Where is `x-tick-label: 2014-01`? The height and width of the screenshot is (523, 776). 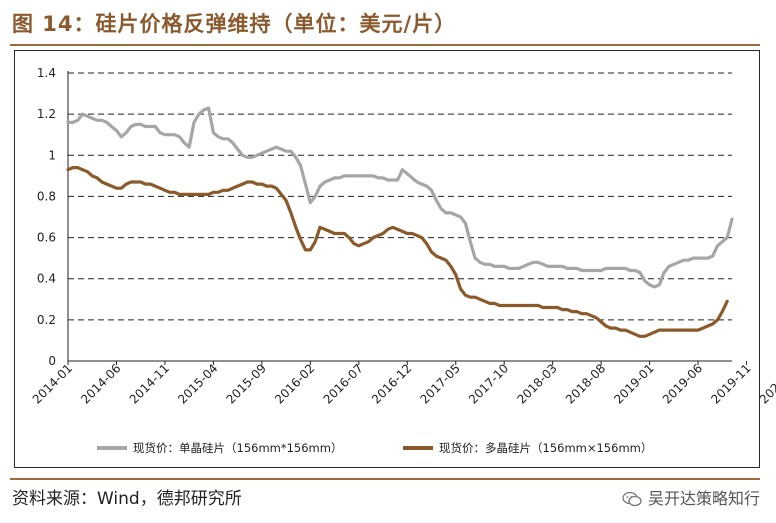 x-tick-label: 2014-01 is located at coordinates (52, 383).